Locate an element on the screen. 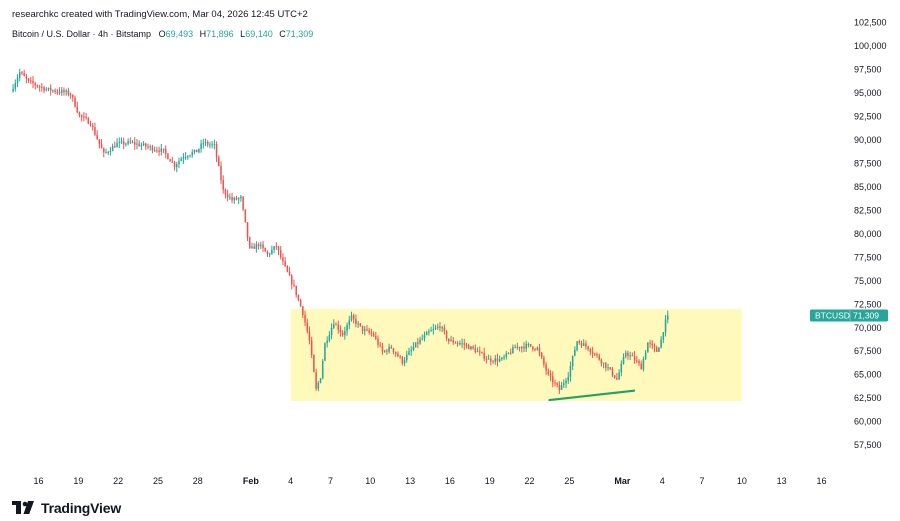 Image resolution: width=900 pixels, height=521 pixels. x-tick-label: 13 is located at coordinates (782, 481).